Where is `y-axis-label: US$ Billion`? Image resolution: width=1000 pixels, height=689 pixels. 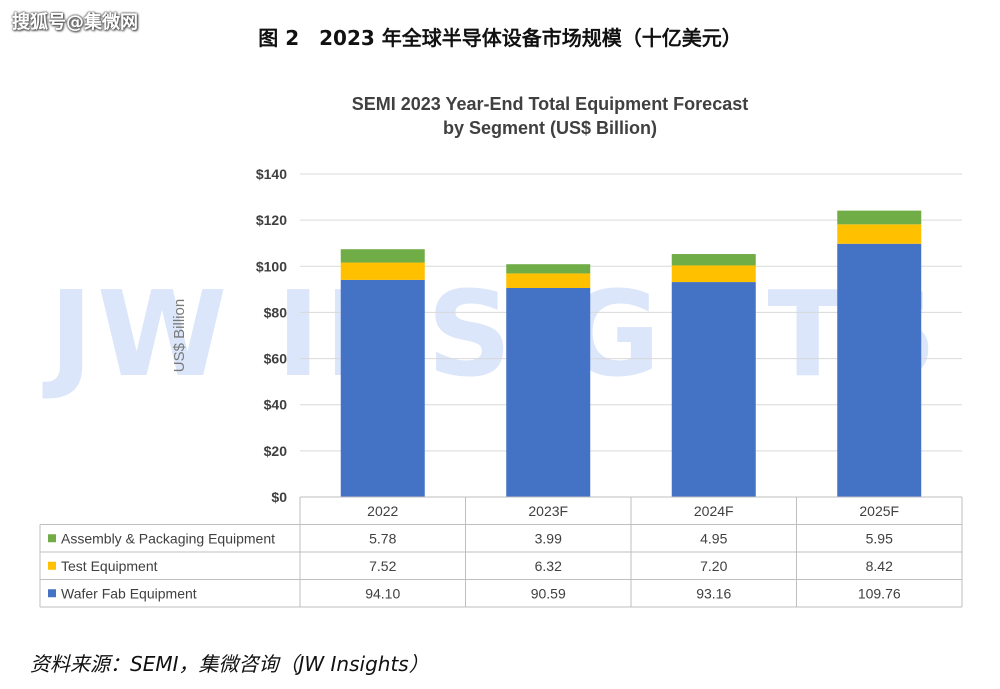
y-axis-label: US$ Billion is located at coordinates (179, 335).